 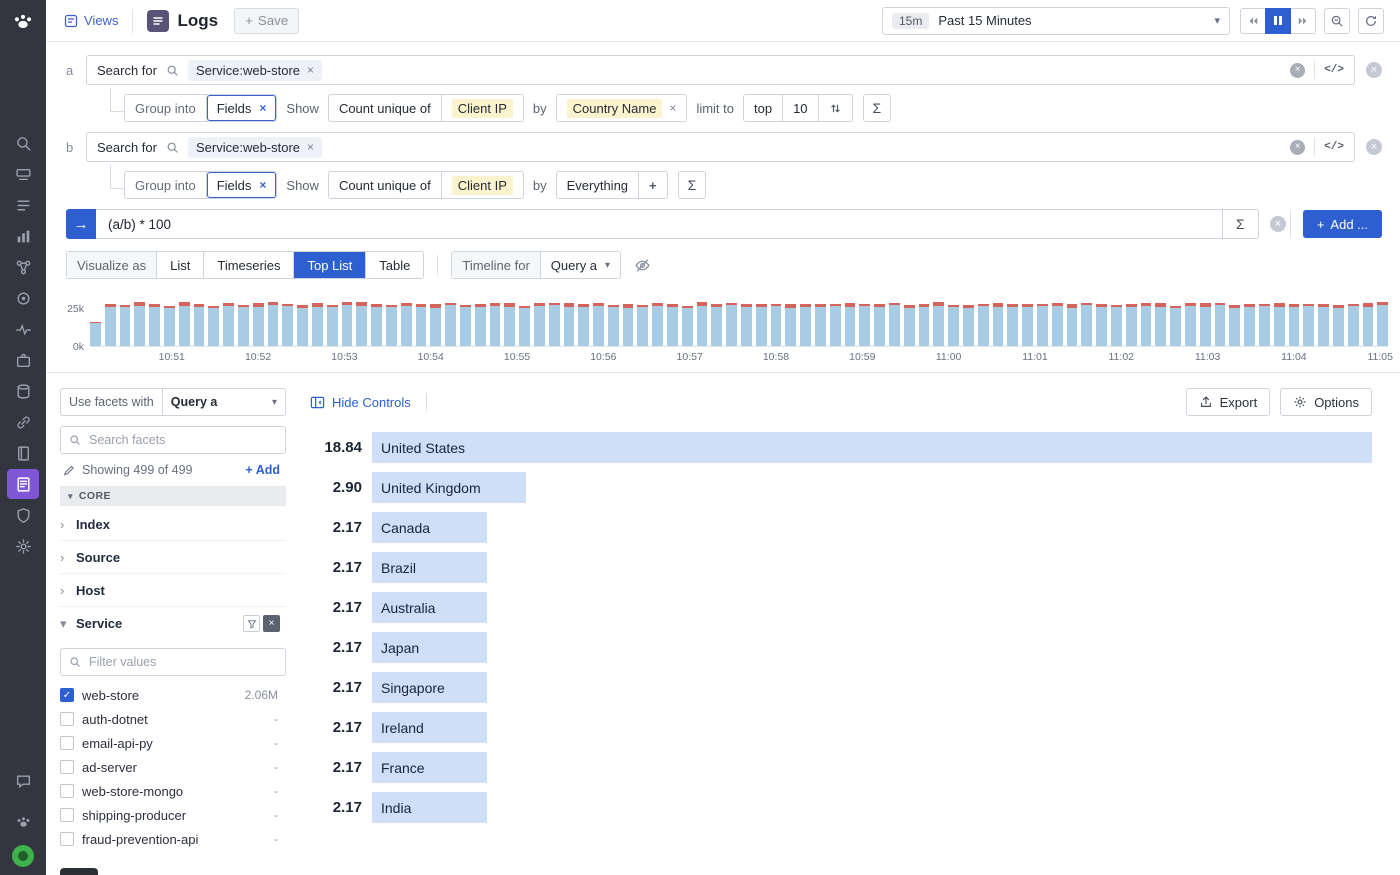 I want to click on by-value: Everything, so click(x=598, y=185).